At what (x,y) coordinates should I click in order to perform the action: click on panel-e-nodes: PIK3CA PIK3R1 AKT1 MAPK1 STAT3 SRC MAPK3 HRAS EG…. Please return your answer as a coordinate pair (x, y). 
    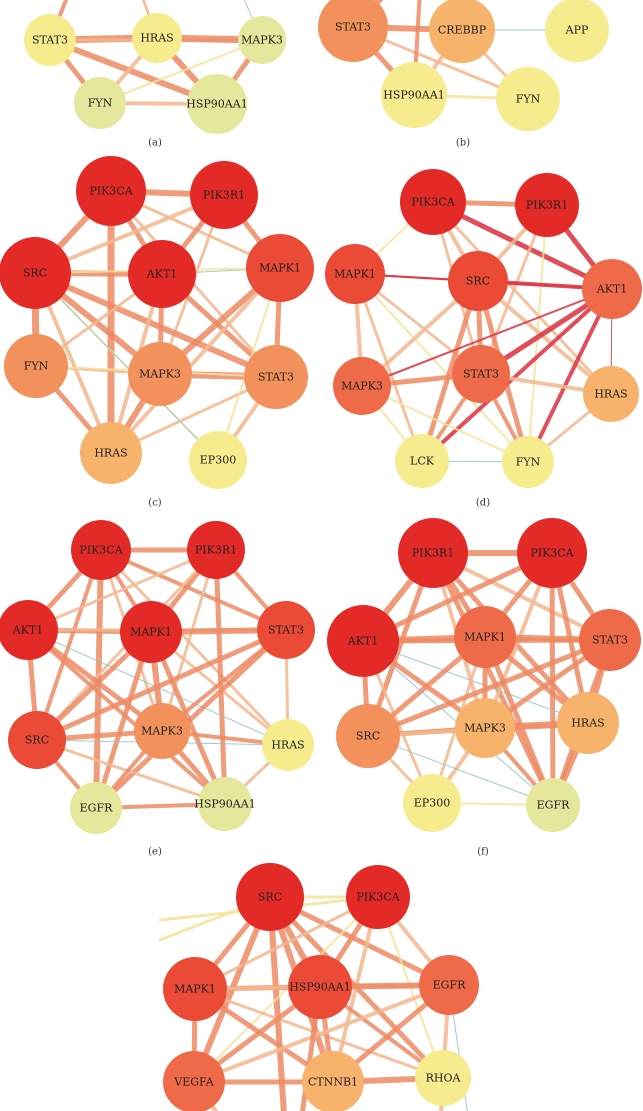
    Looking at the image, I should click on (157, 677).